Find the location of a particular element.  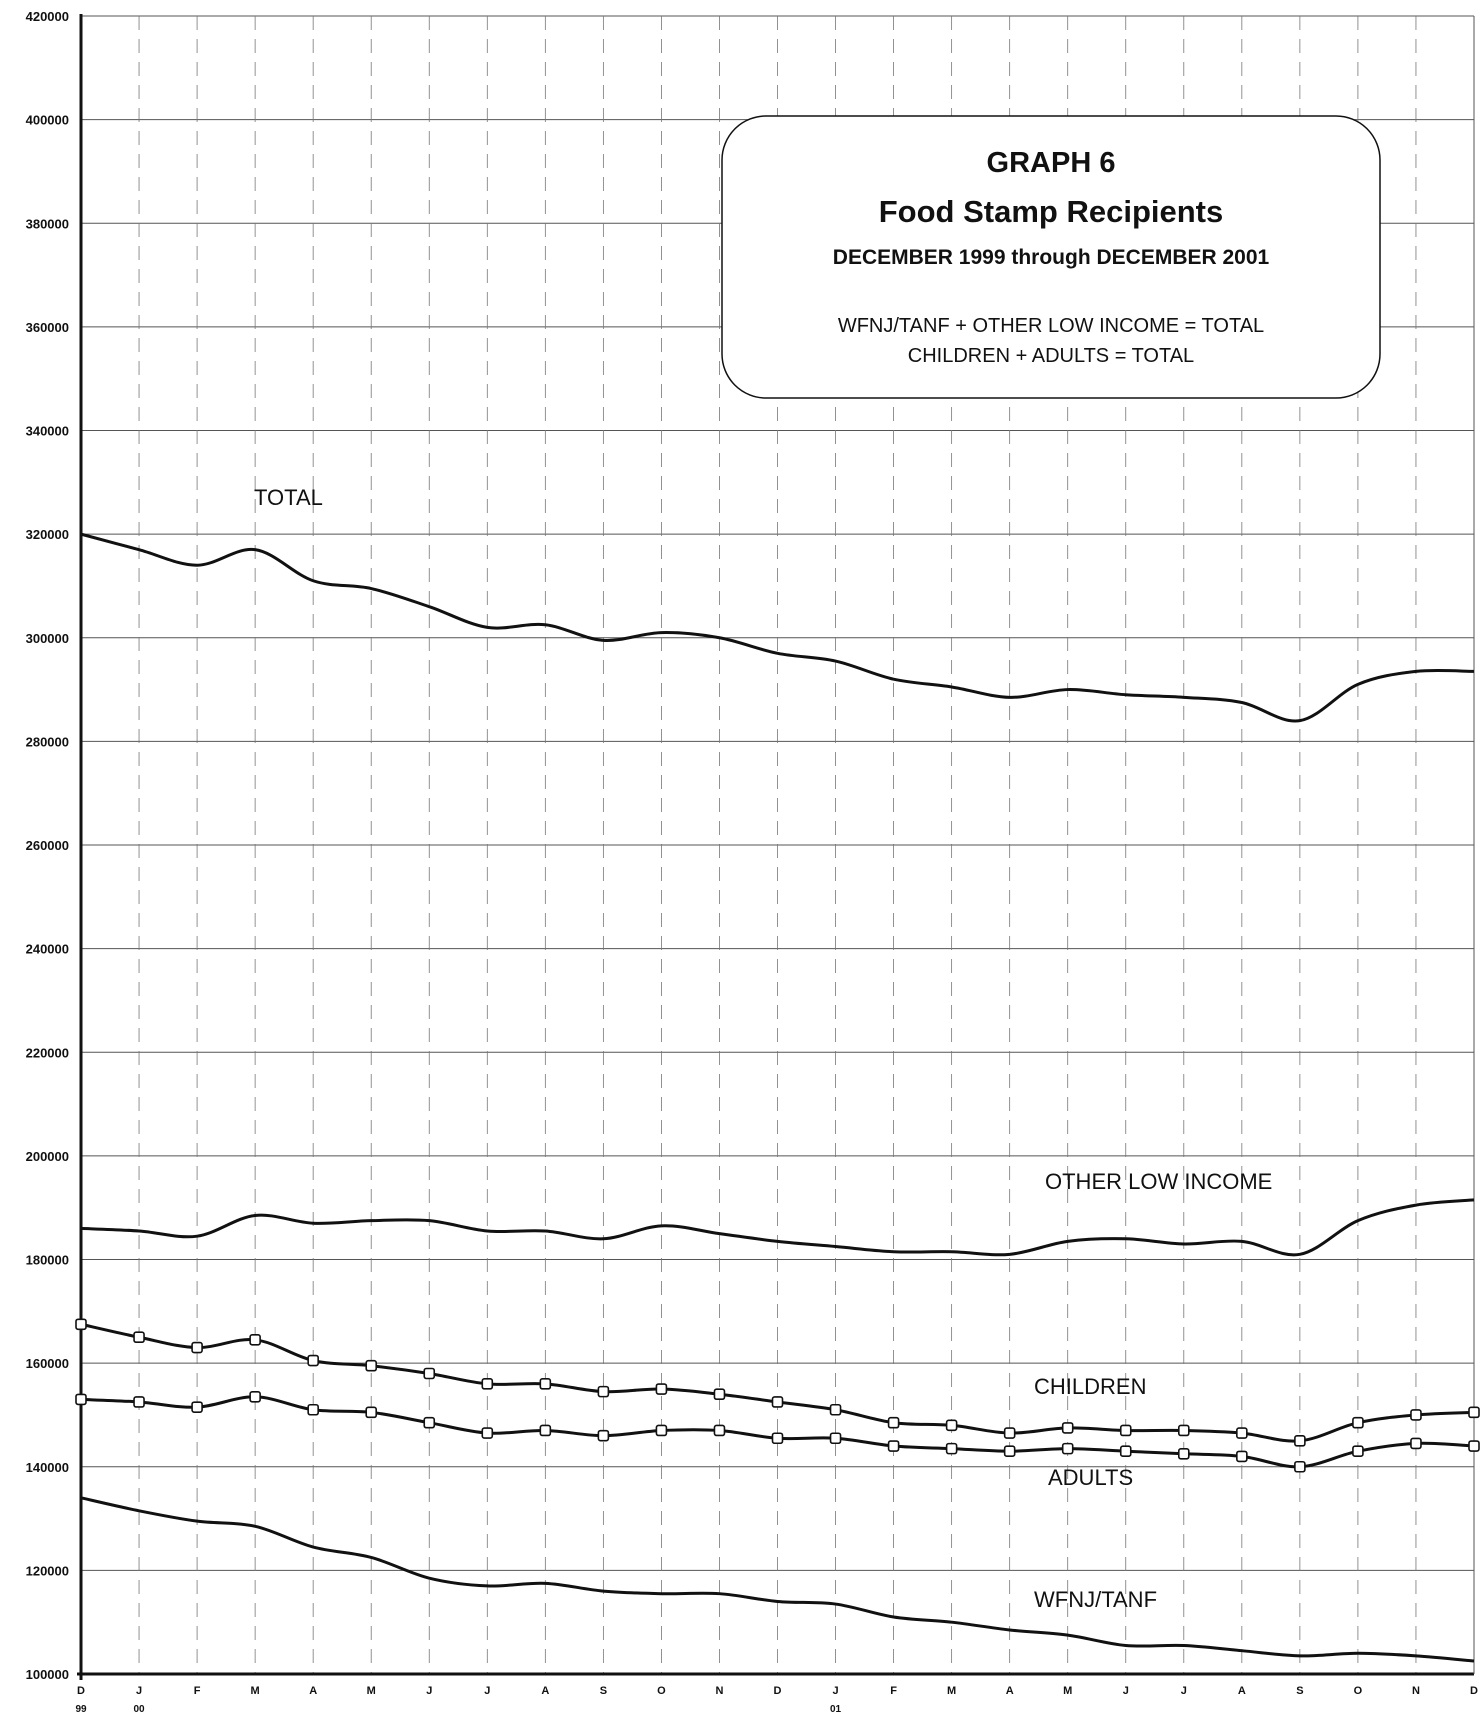

x-year-label: 99 is located at coordinates (81, 1709).